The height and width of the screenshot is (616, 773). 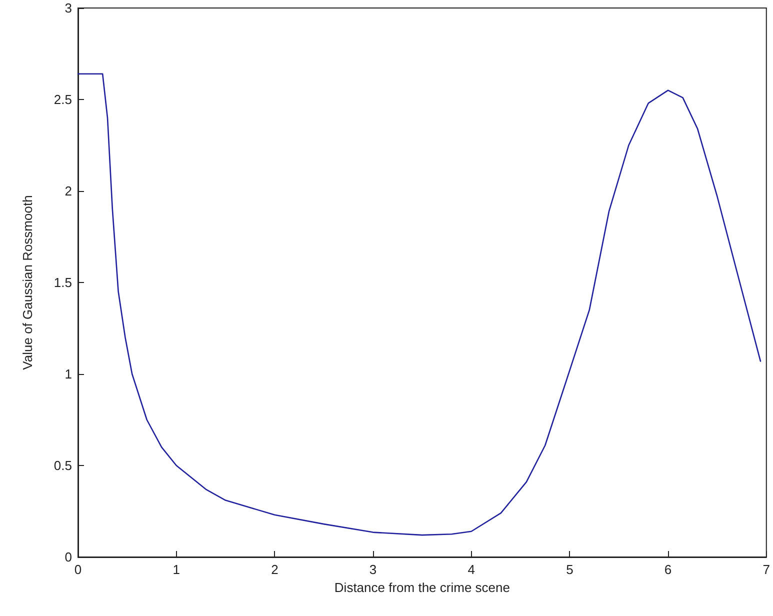 I want to click on y-tick-label: 3, so click(x=68, y=8).